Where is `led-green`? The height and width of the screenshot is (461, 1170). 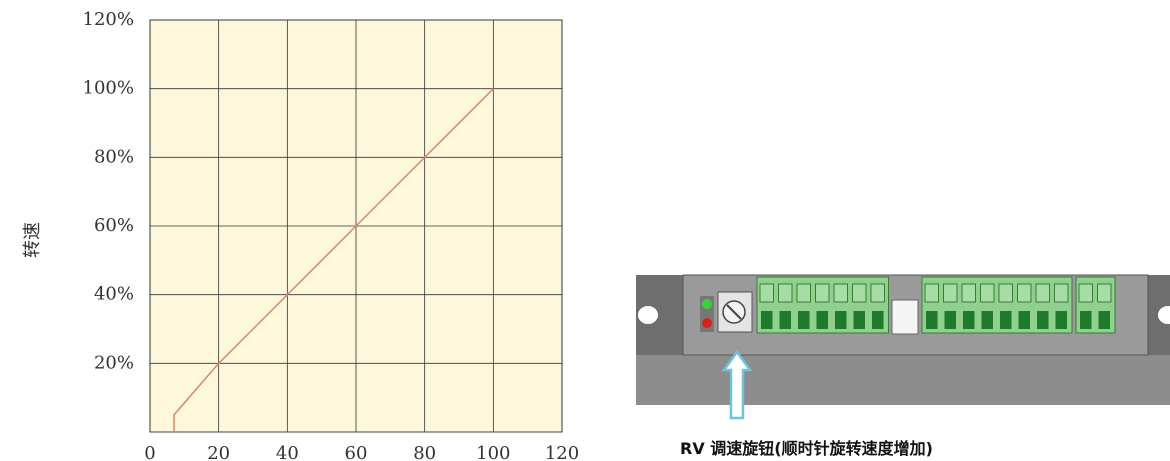 led-green is located at coordinates (707, 304).